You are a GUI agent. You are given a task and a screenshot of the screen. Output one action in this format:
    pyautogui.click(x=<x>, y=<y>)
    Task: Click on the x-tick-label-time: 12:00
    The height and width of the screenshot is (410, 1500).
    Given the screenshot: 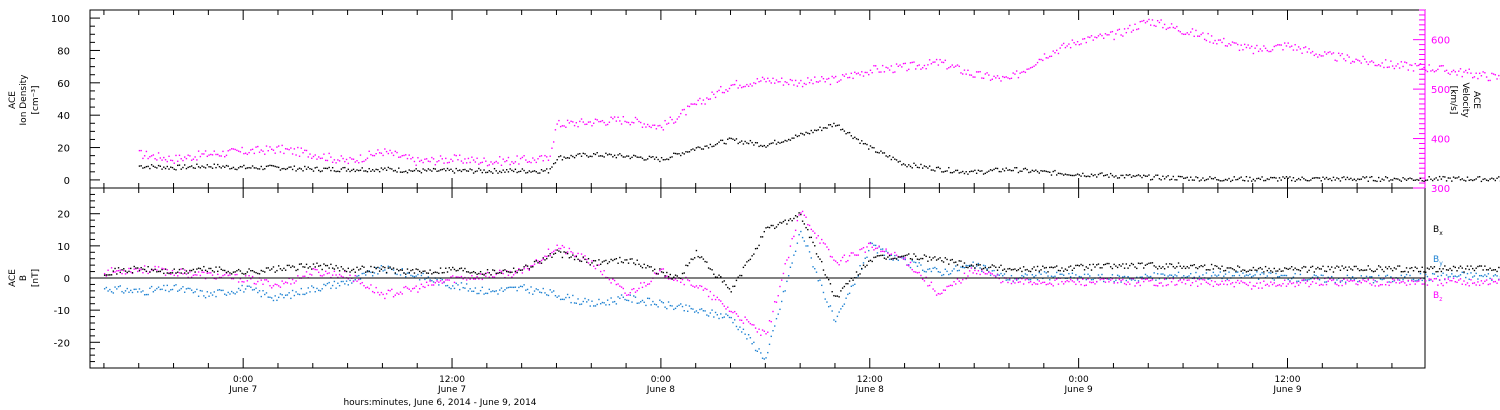 What is the action you would take?
    pyautogui.click(x=870, y=380)
    